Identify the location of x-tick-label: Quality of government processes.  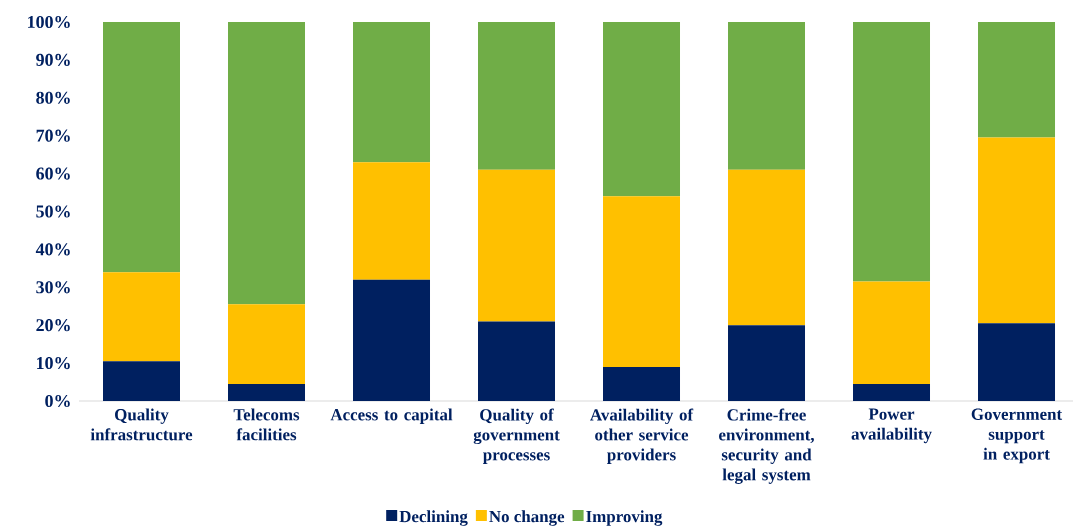
(516, 436).